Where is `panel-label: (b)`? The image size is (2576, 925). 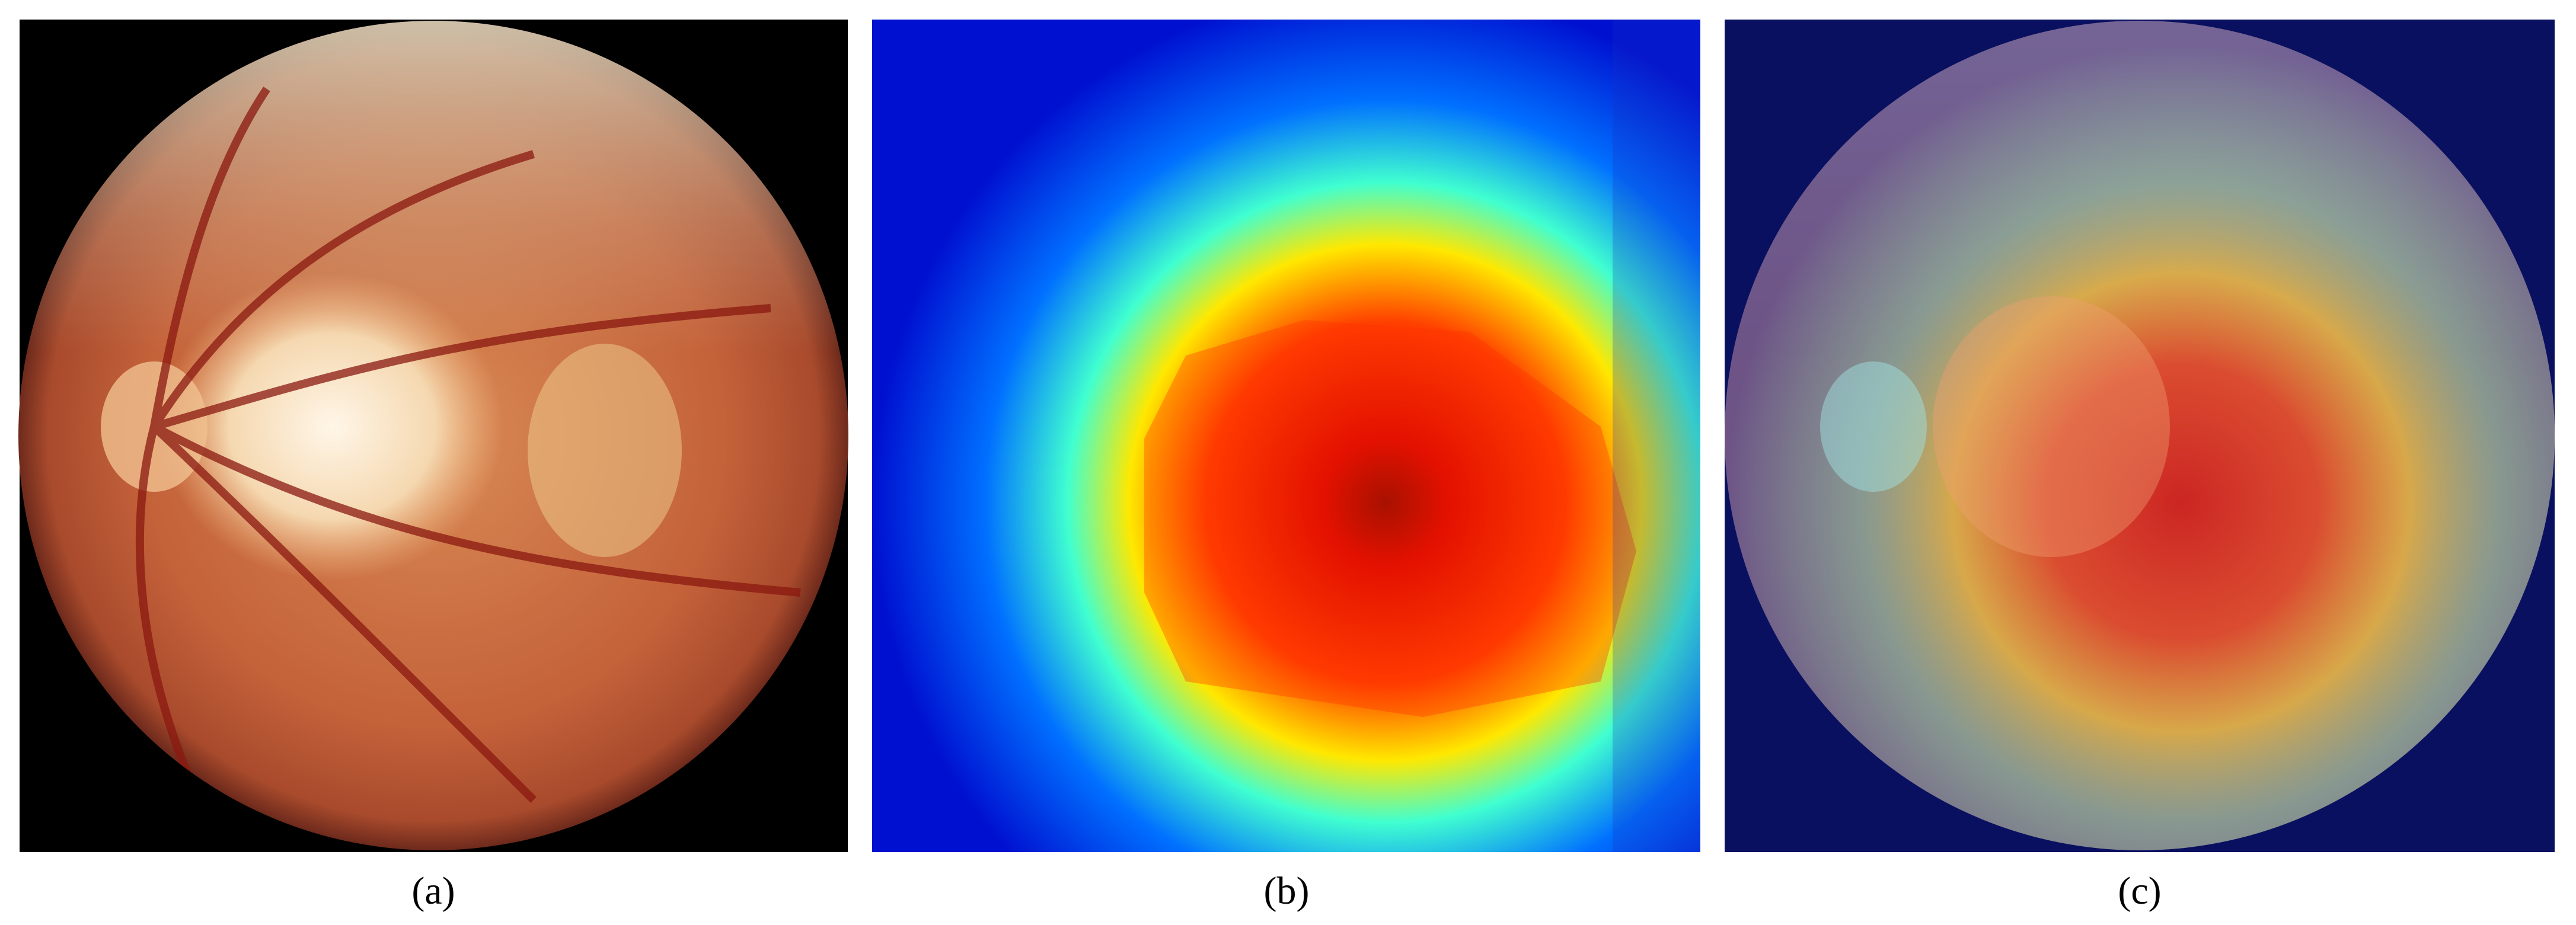
panel-label: (b) is located at coordinates (1287, 891).